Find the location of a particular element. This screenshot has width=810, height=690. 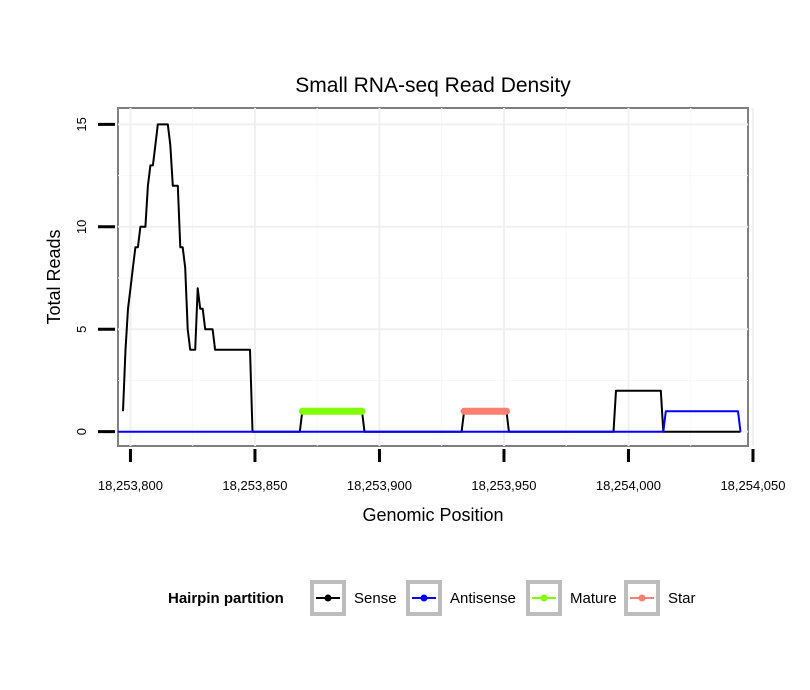

legend-label: Mature is located at coordinates (593, 598).